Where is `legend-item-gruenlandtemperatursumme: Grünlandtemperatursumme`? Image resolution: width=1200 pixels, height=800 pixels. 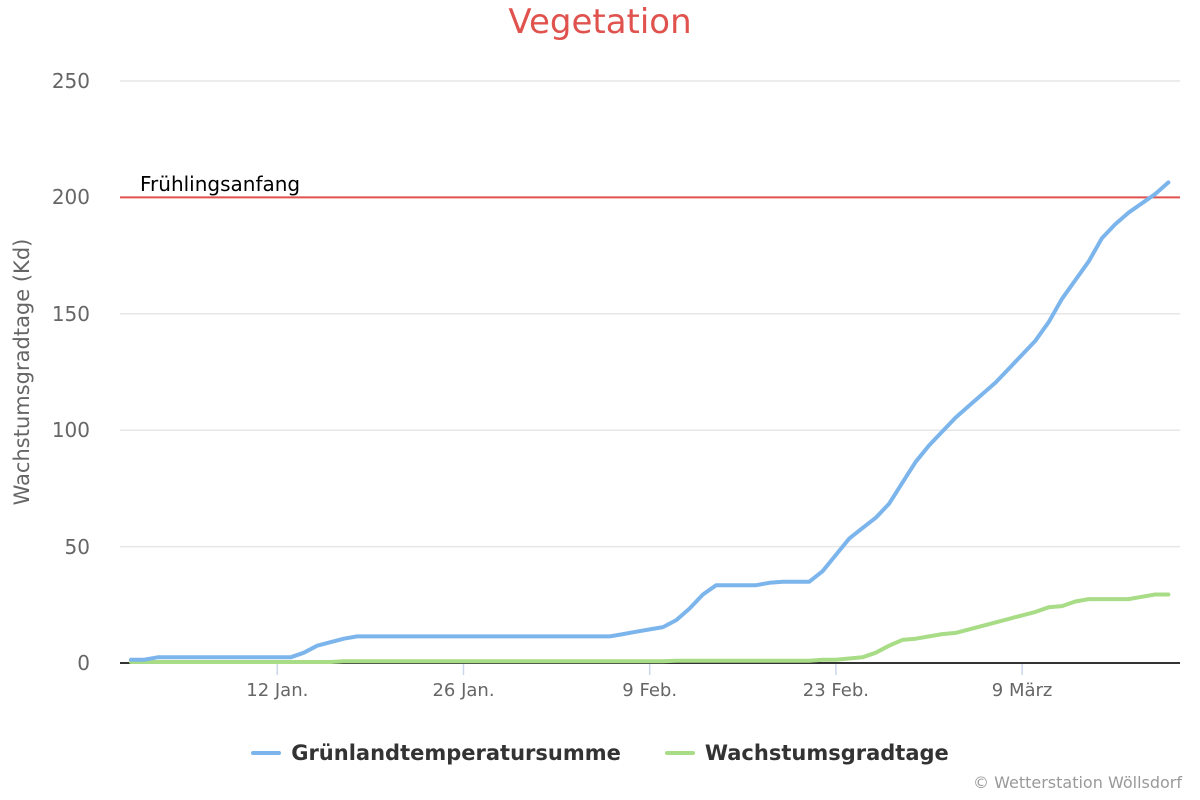
legend-item-gruenlandtemperatursumme: Grünlandtemperatursumme is located at coordinates (436, 753).